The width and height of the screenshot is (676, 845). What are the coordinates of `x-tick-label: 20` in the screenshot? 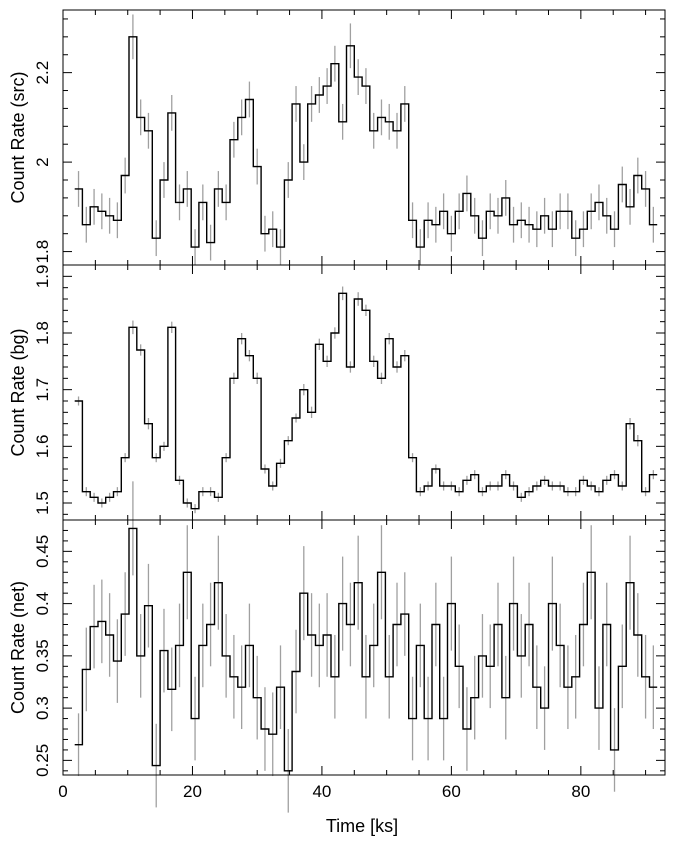 It's located at (192, 791).